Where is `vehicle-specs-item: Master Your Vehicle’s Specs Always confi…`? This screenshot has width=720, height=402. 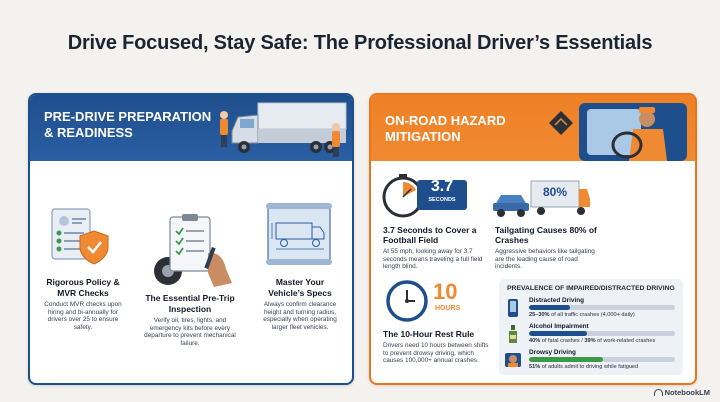 vehicle-specs-item: Master Your Vehicle’s Specs Always confi… is located at coordinates (300, 304).